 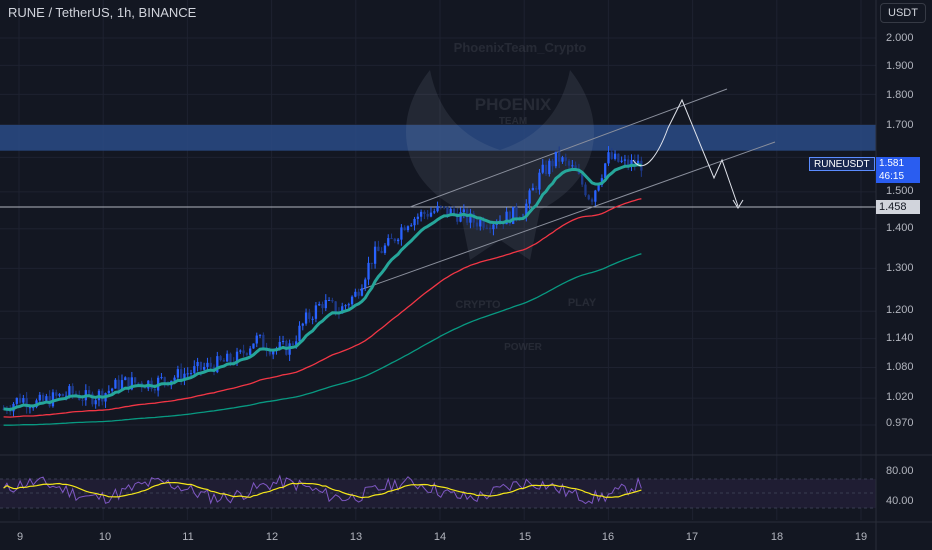 What do you see at coordinates (898, 207) in the screenshot?
I see `horizontal-level-tag: 1.458` at bounding box center [898, 207].